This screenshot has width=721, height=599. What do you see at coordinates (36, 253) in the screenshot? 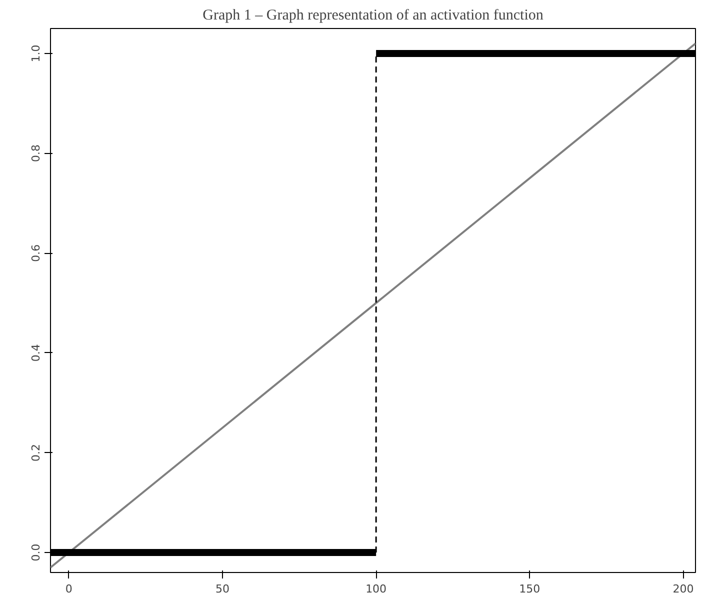
I see `y-tick-label: 0.6` at bounding box center [36, 253].